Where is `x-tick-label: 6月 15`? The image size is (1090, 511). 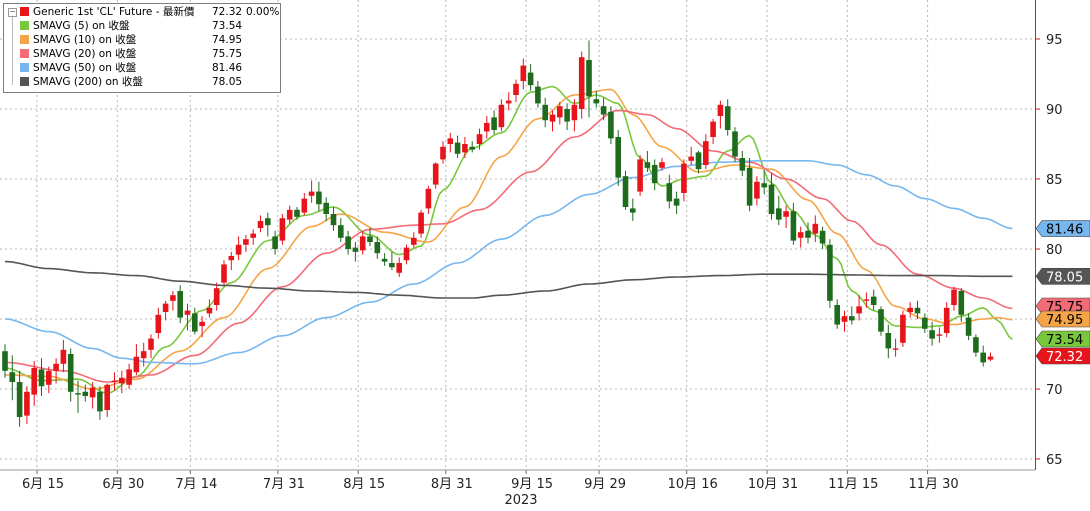 x-tick-label: 6月 15 is located at coordinates (43, 484).